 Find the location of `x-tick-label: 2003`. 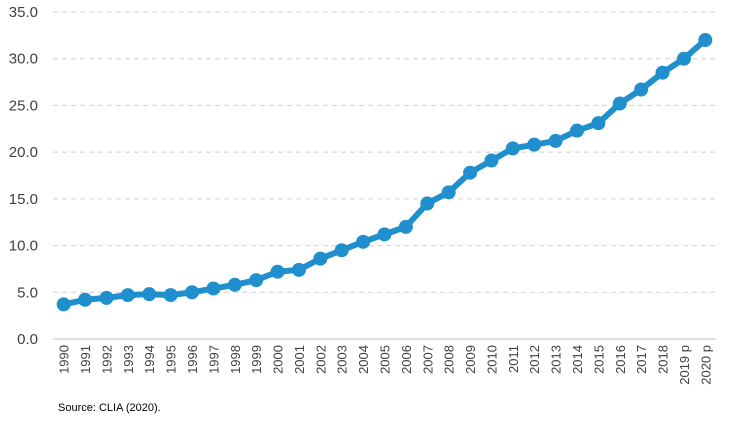

x-tick-label: 2003 is located at coordinates (342, 359).